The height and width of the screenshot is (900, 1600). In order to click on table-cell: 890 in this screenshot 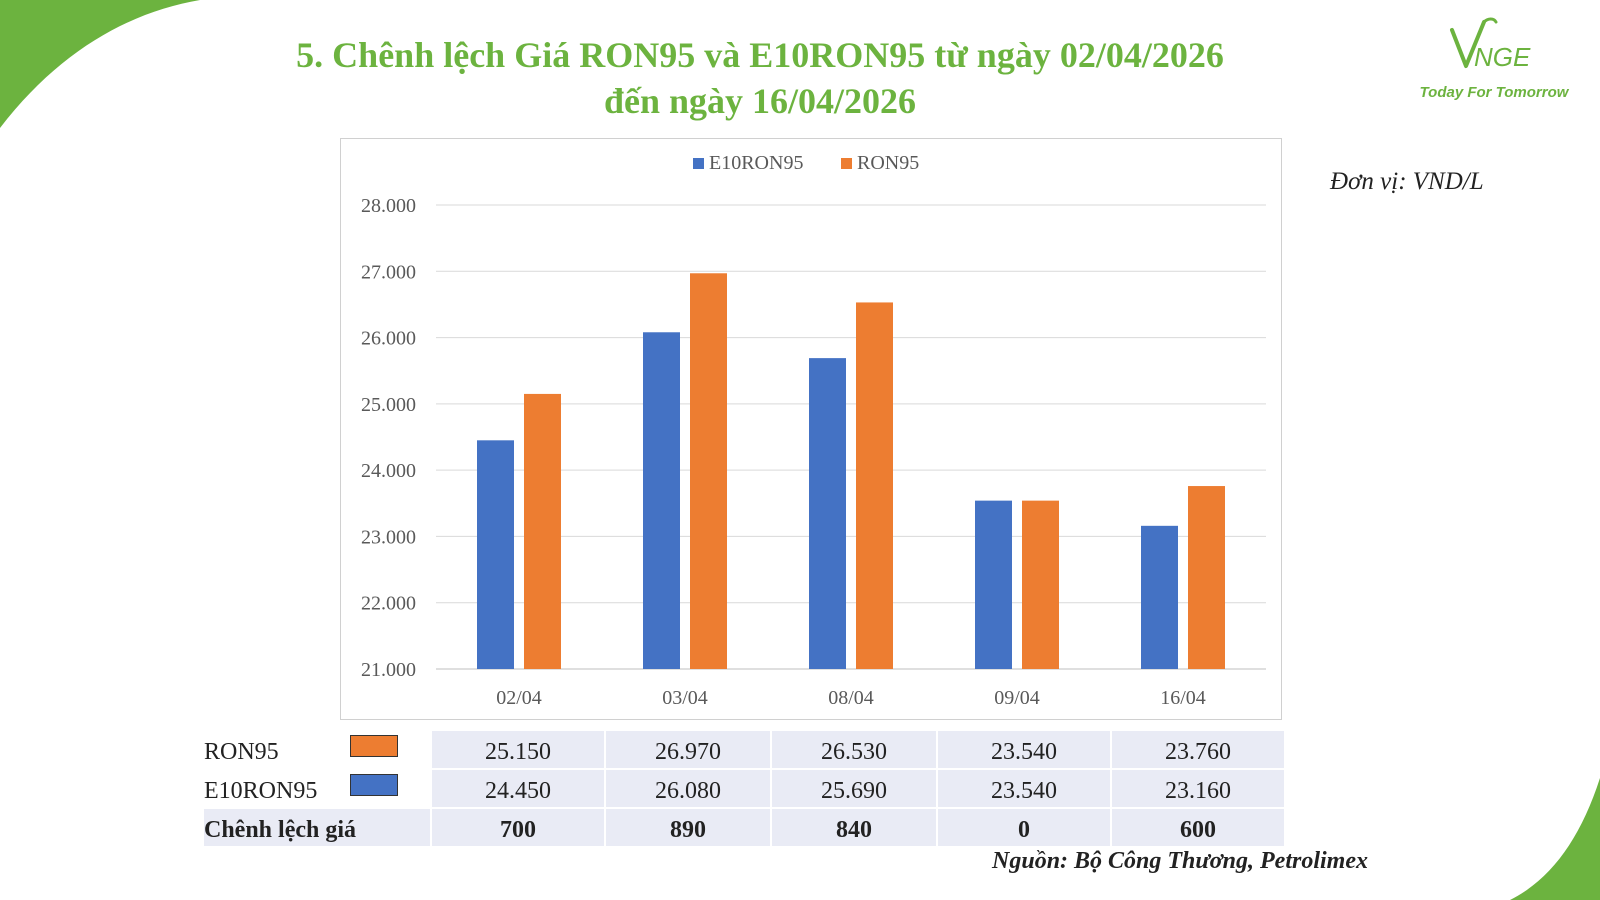, I will do `click(688, 827)`.